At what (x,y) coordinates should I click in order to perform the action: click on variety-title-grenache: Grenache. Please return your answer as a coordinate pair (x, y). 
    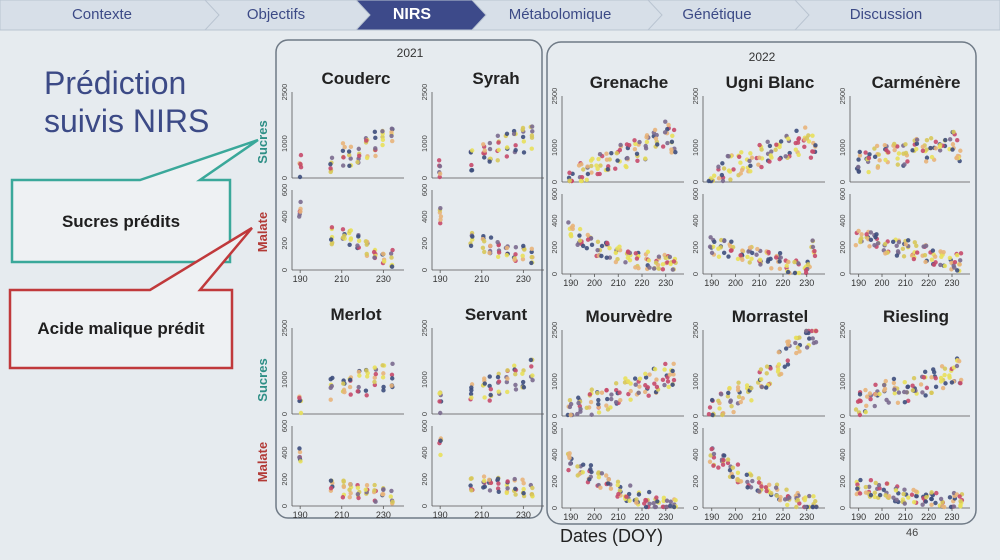
    Looking at the image, I should click on (629, 82).